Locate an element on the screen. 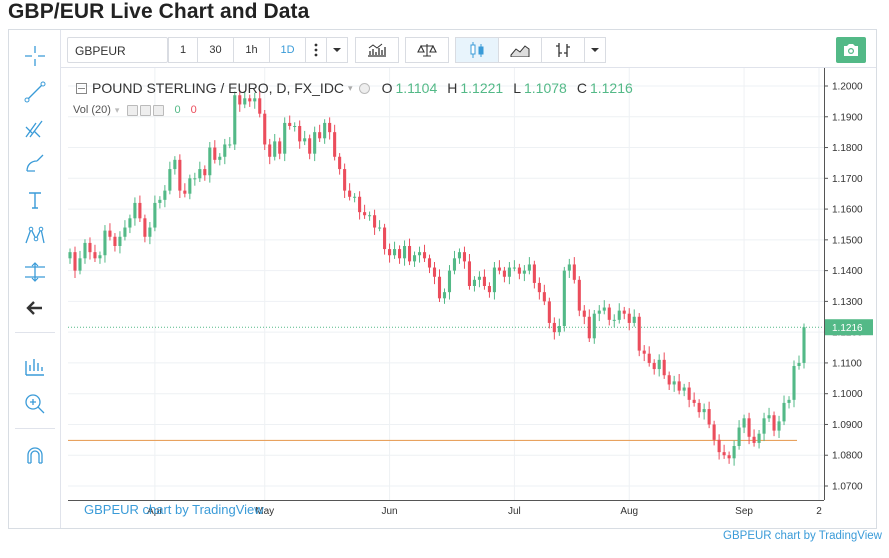 Image resolution: width=889 pixels, height=558 pixels. compare-icon is located at coordinates (427, 50).